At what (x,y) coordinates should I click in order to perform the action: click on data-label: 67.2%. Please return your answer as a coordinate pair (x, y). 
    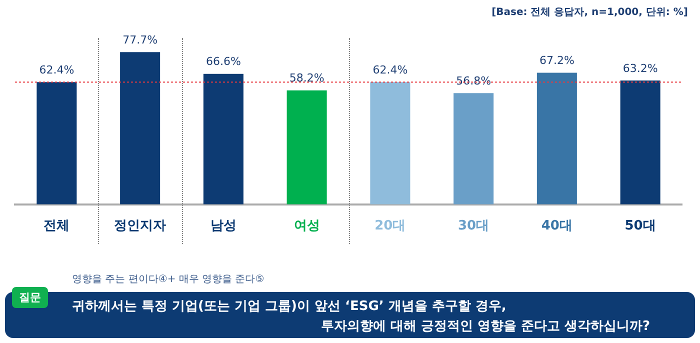
    Looking at the image, I should click on (556, 61).